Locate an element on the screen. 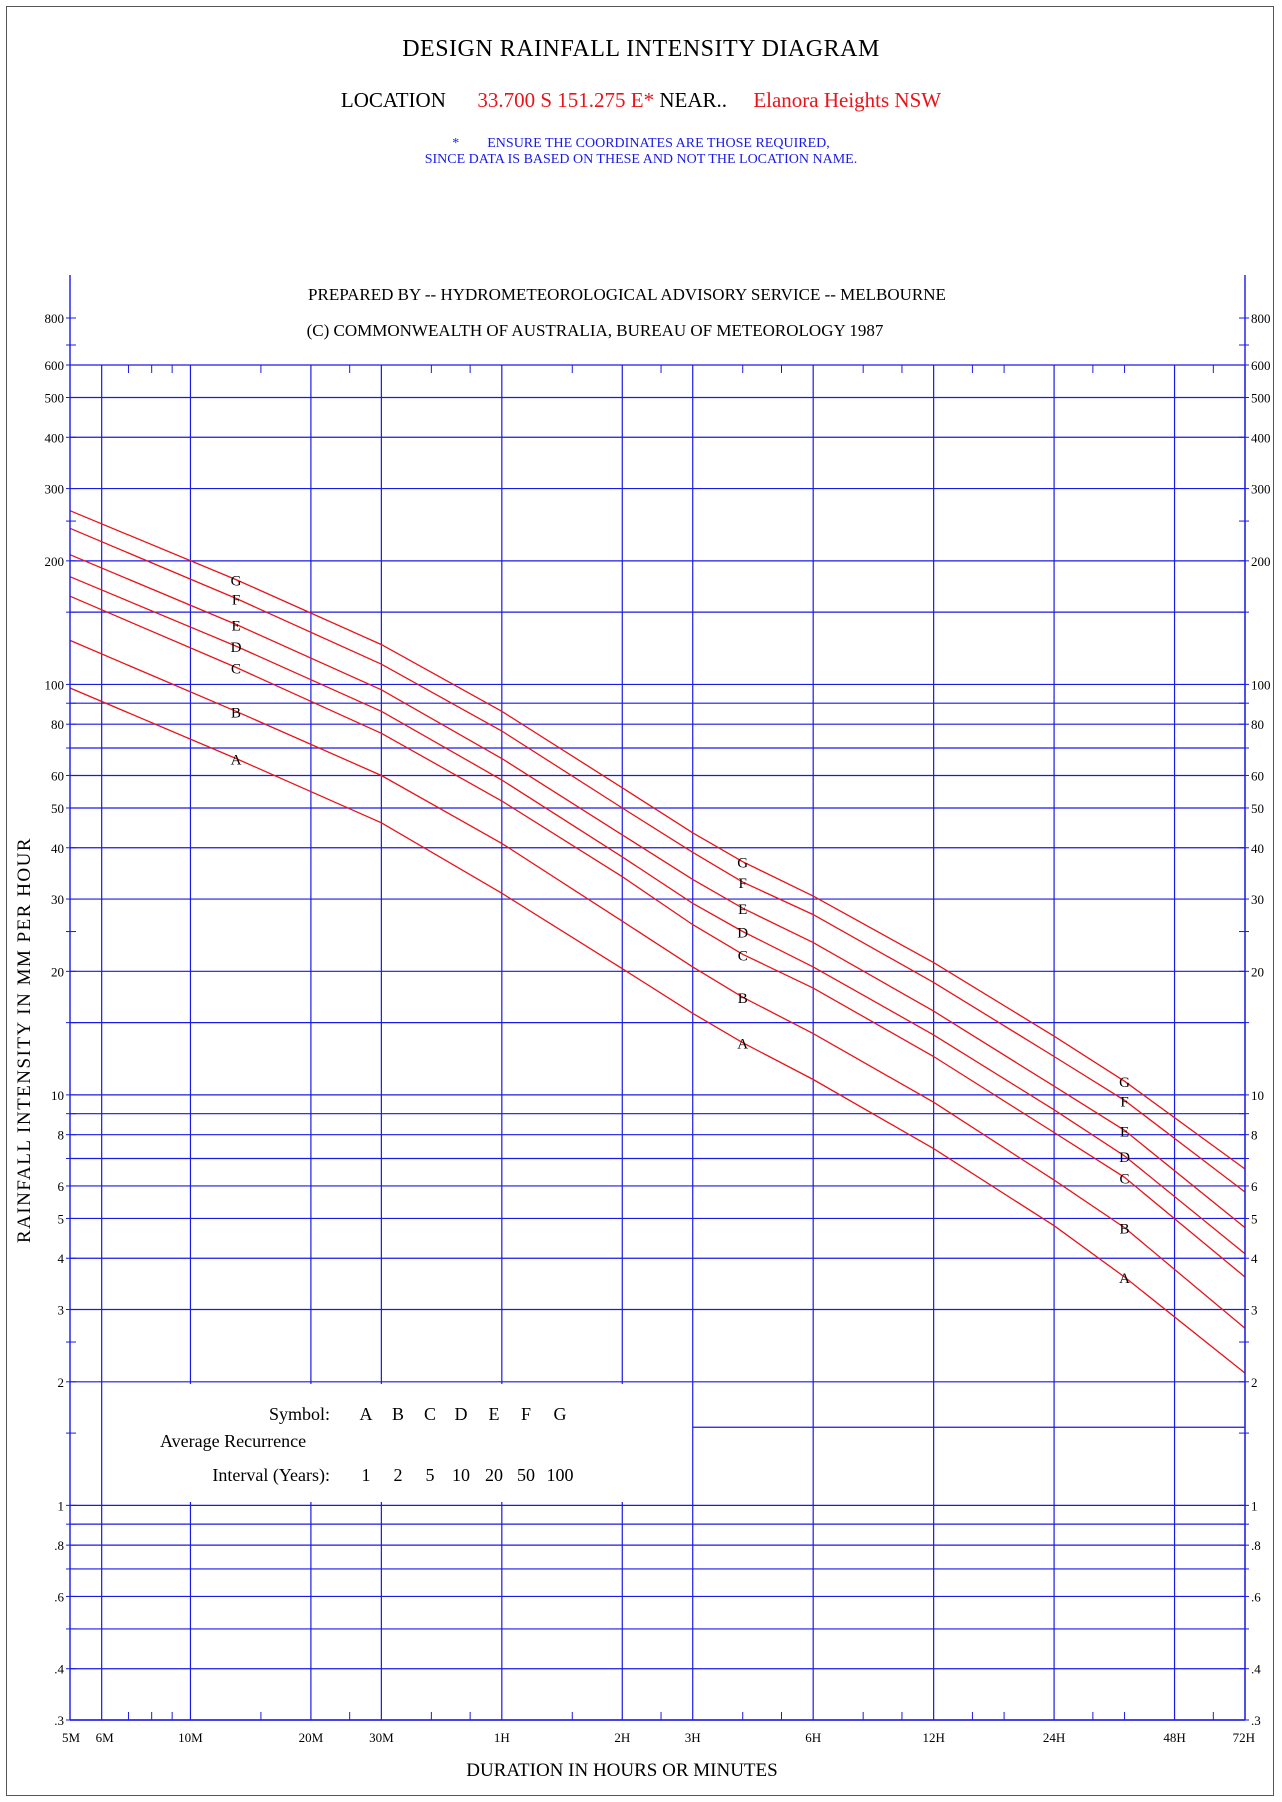  legend-interval: 10 is located at coordinates (461, 1475).